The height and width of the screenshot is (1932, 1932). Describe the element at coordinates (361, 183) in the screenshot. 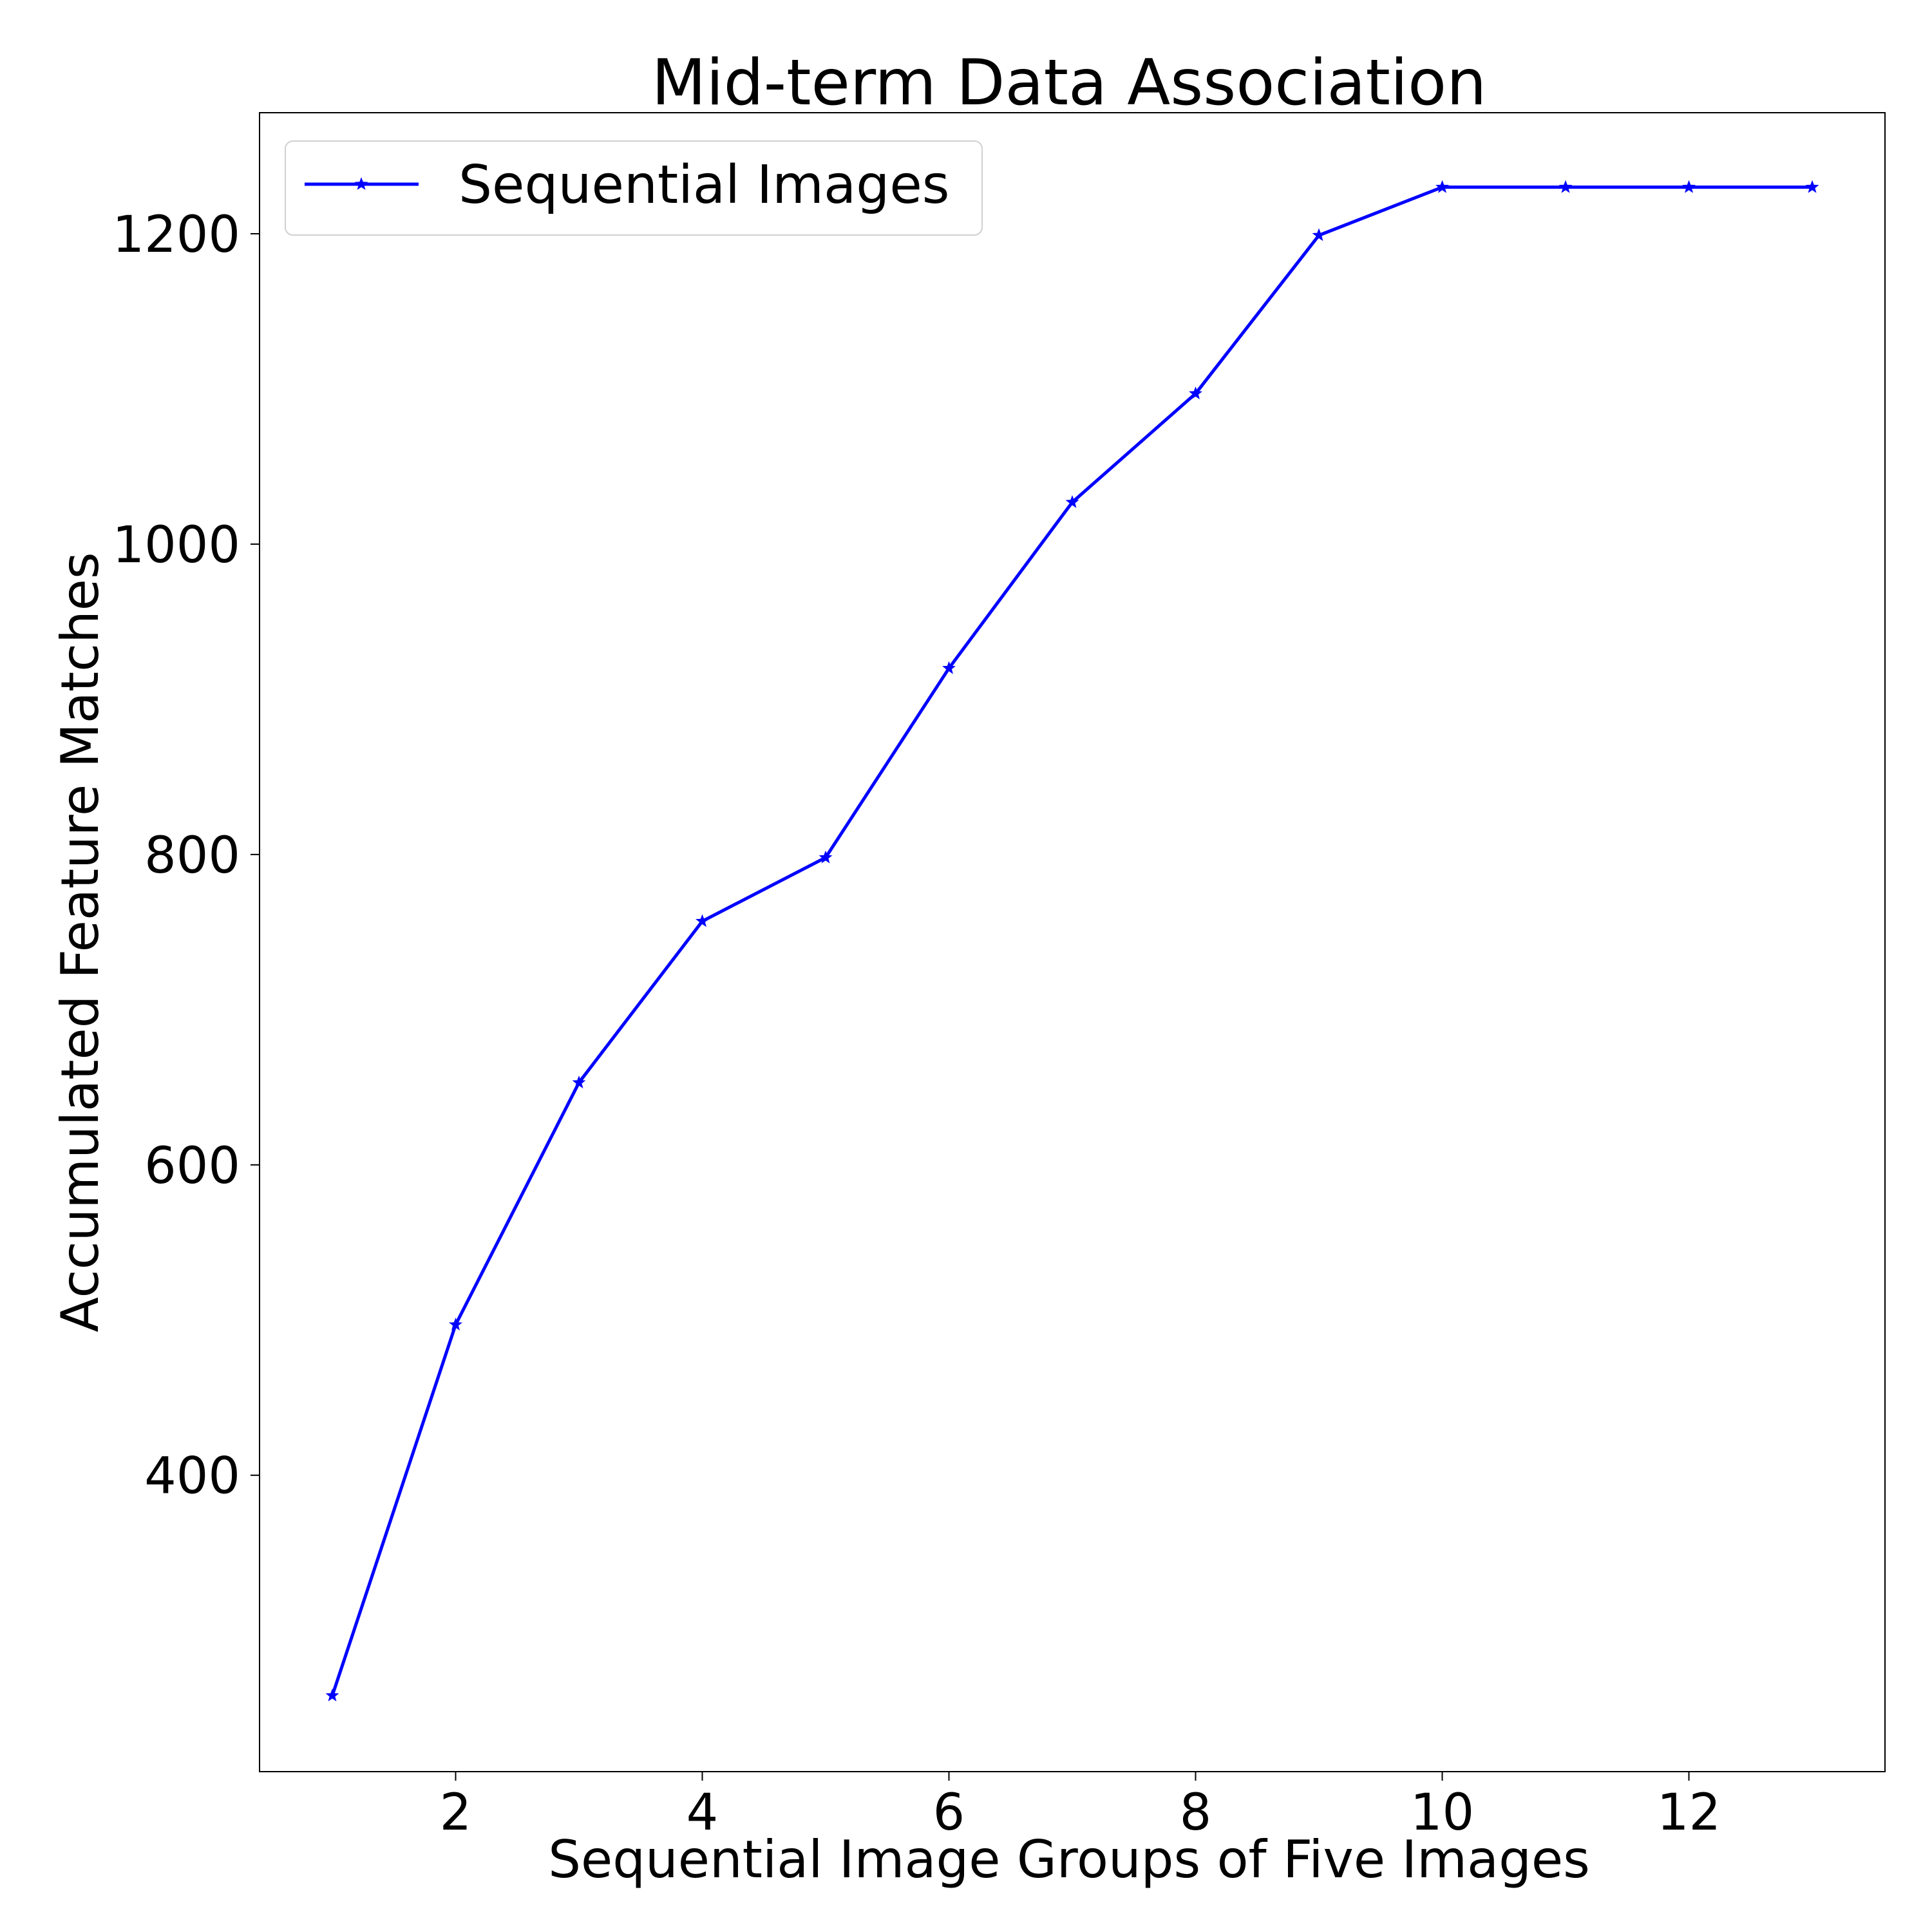

I see `legend-star-marker` at that location.